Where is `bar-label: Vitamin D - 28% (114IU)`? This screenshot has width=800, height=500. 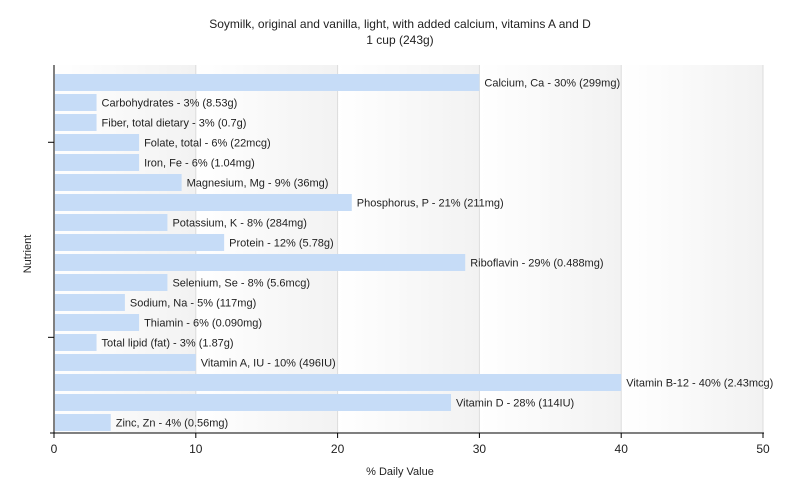 bar-label: Vitamin D - 28% (114IU) is located at coordinates (515, 404).